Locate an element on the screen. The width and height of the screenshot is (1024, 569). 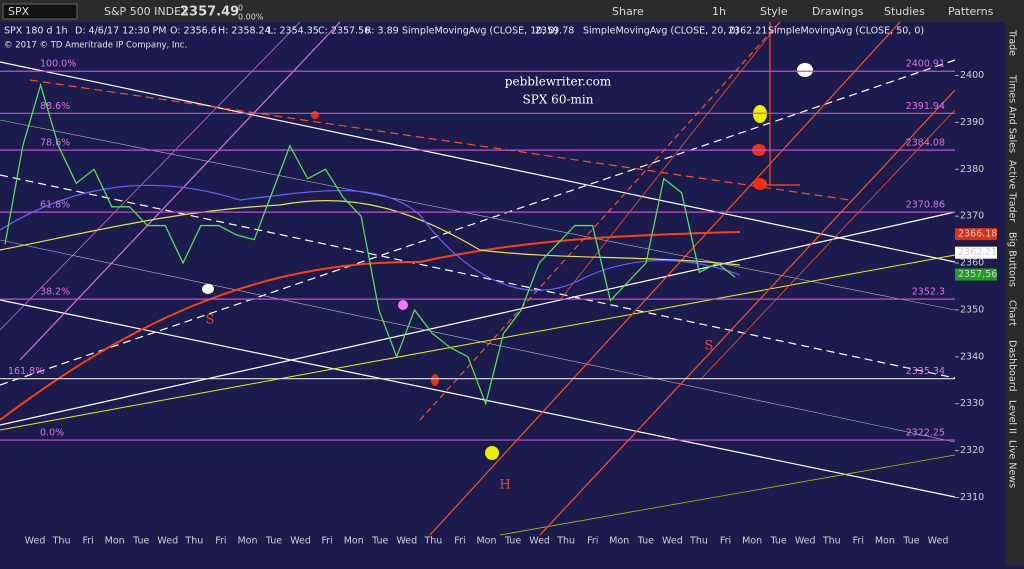
fib-price: 2391.94 is located at coordinates (925, 106).